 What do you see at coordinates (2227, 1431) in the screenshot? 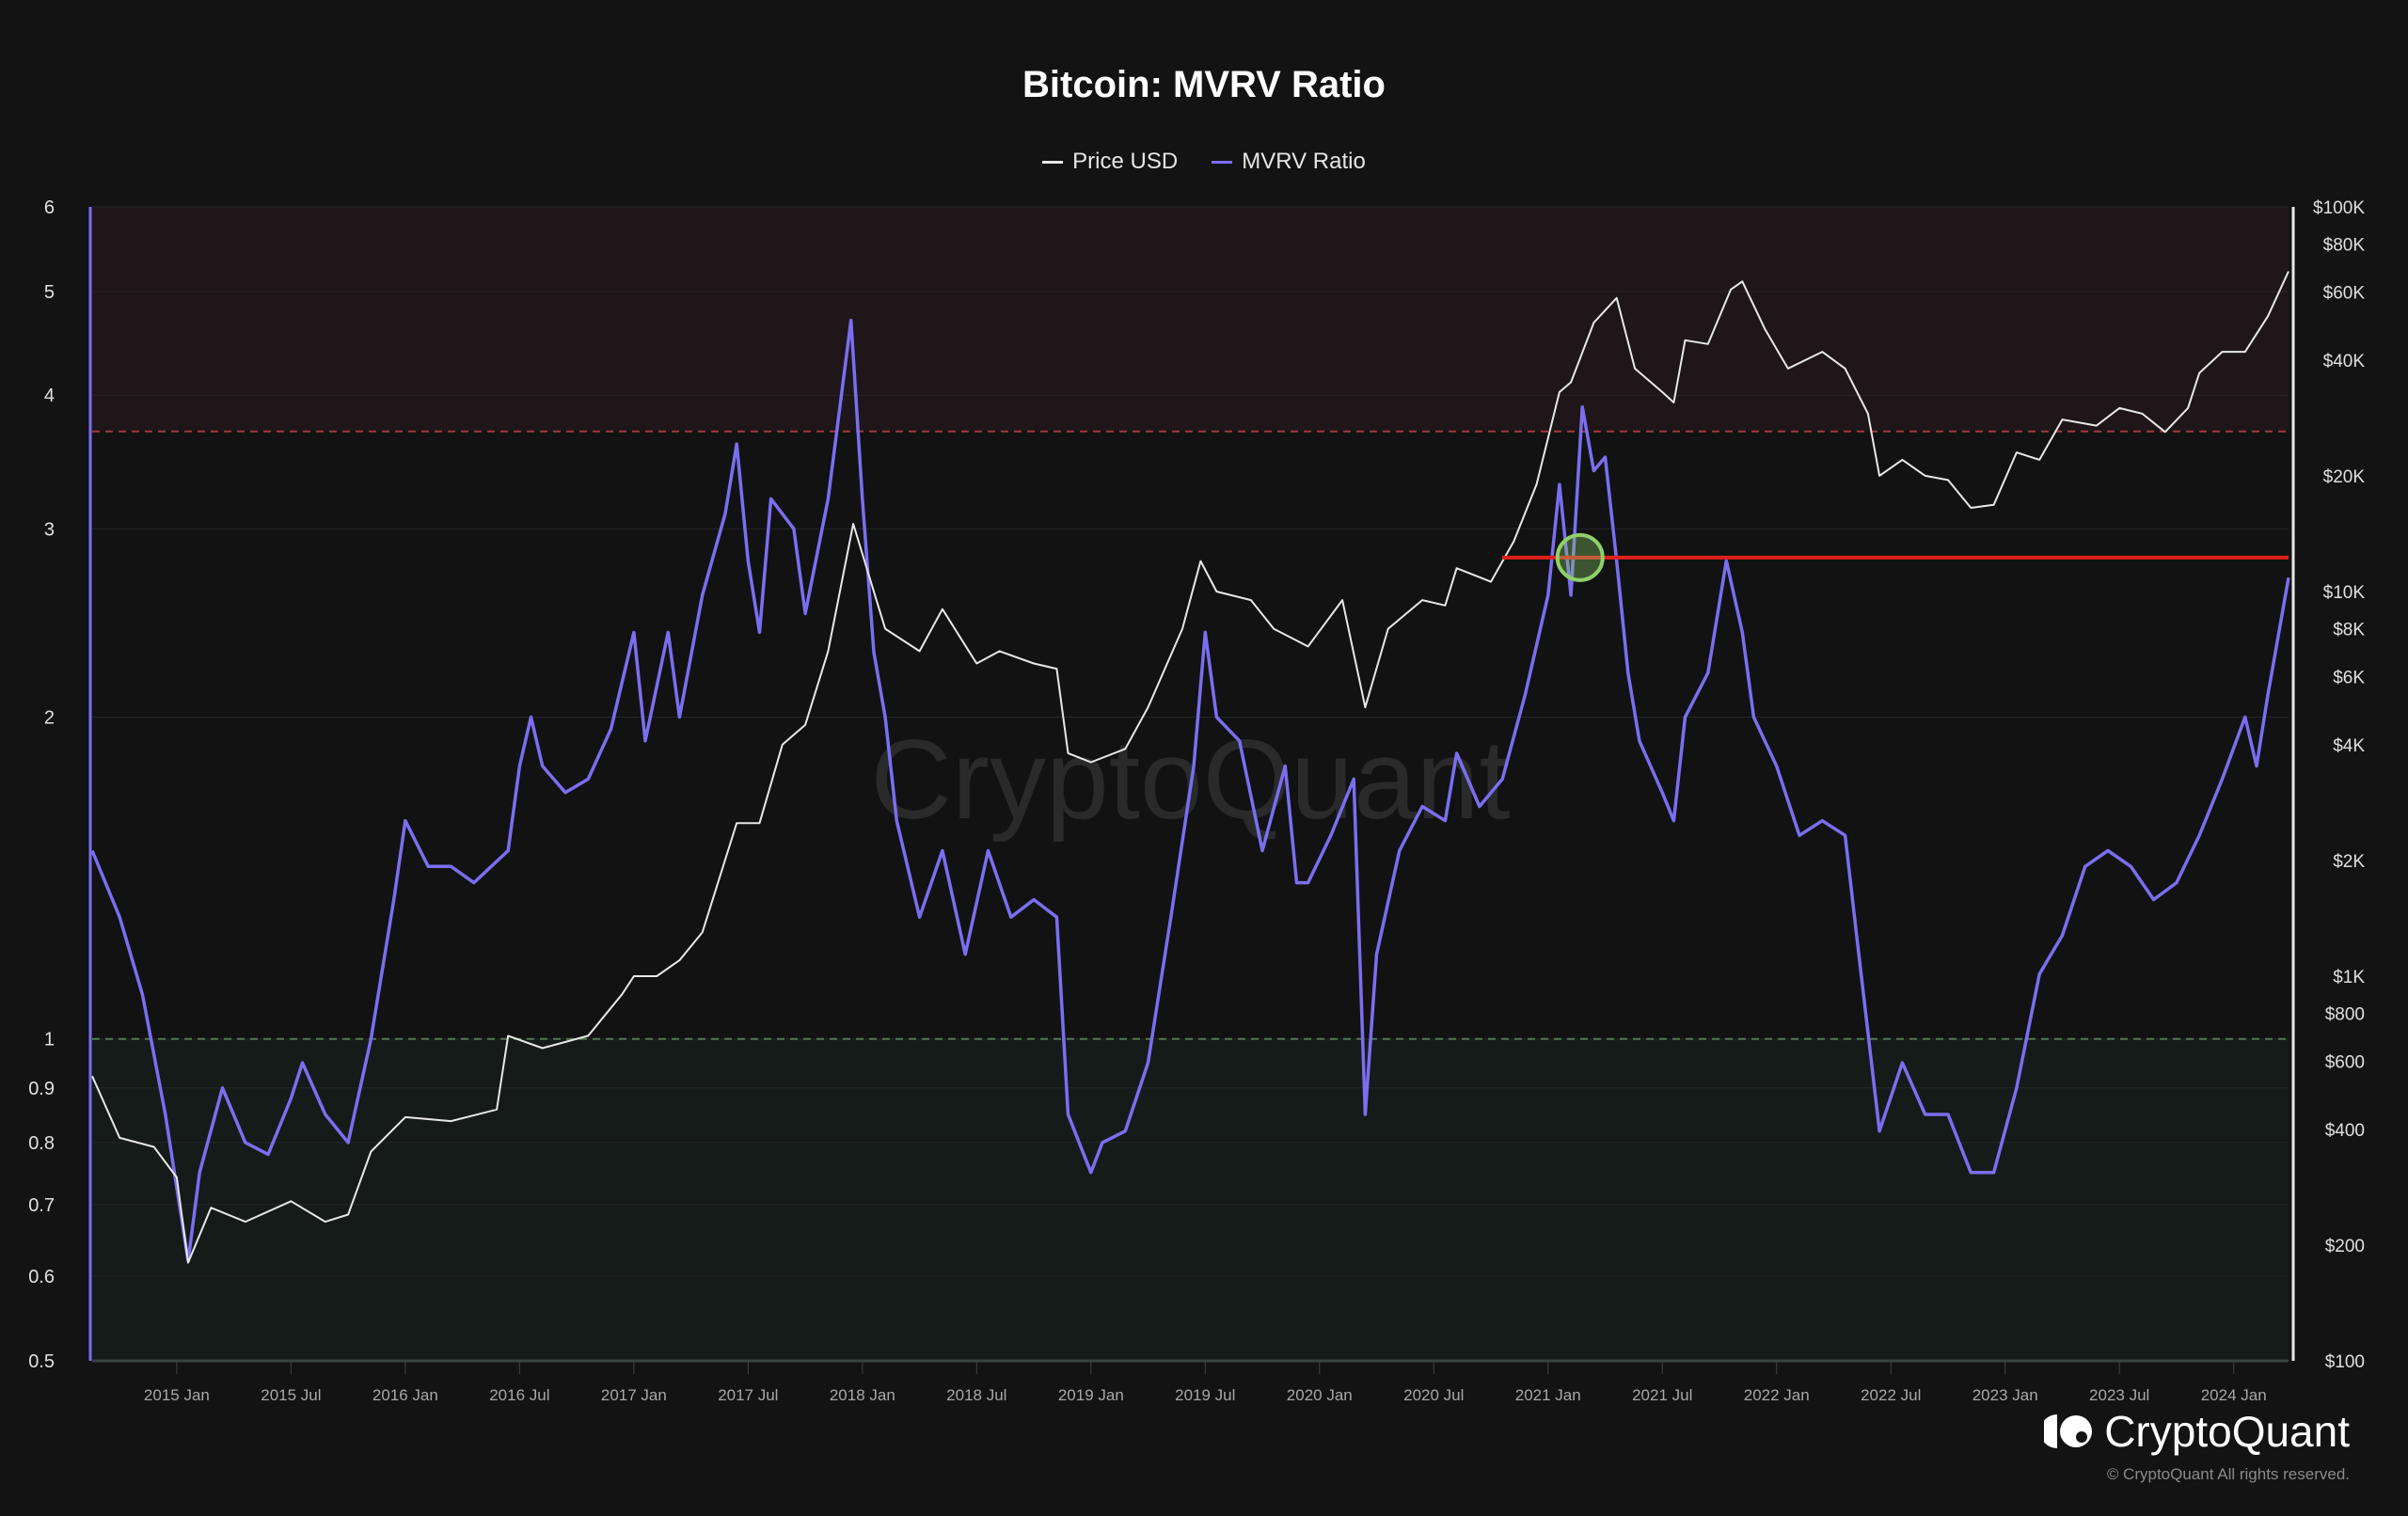
I see `brand-name: CryptoQuant` at bounding box center [2227, 1431].